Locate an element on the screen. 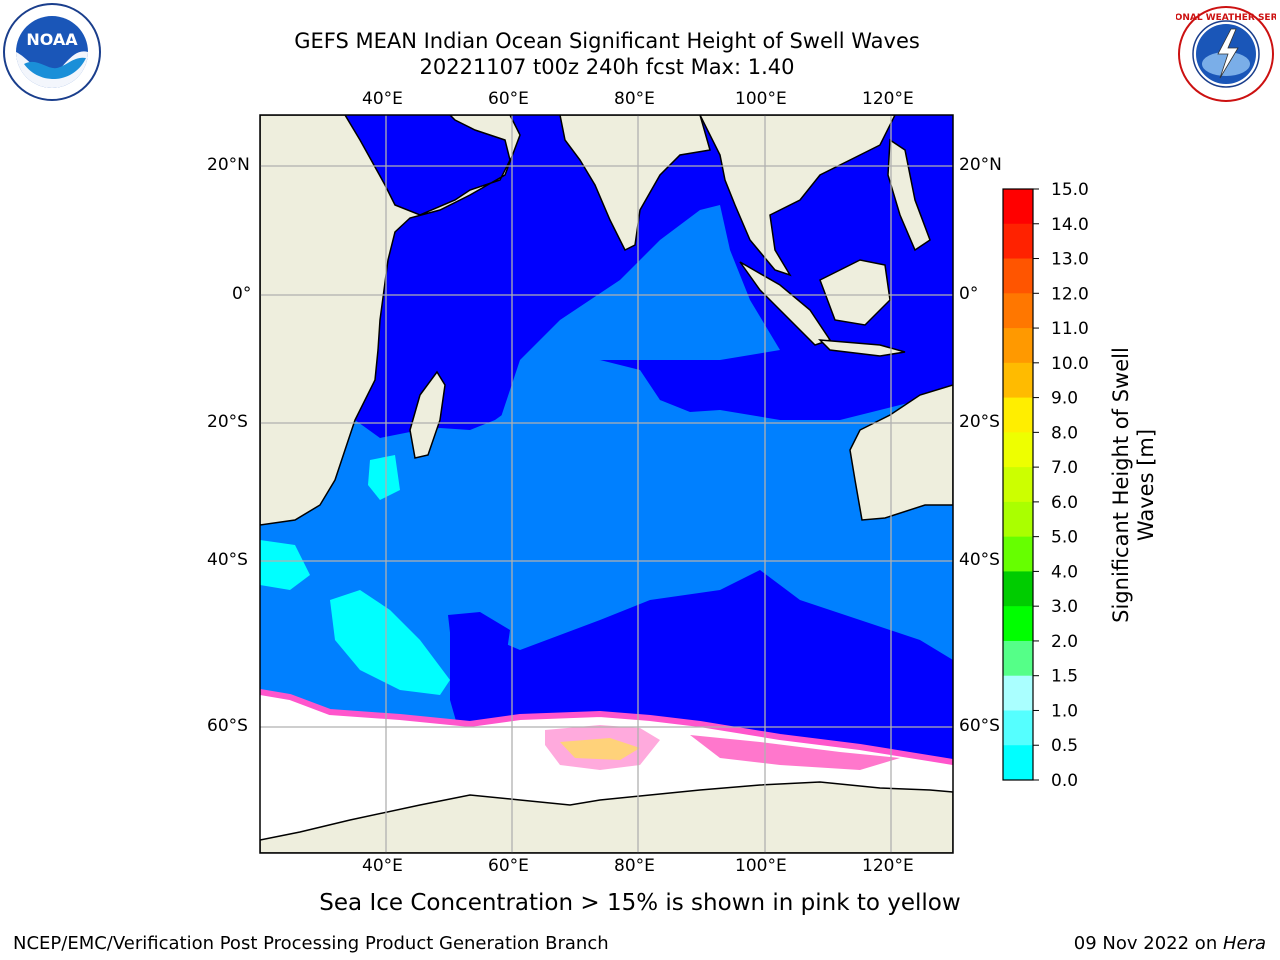 This screenshot has height=960, width=1280. land-madagascar is located at coordinates (427, 414).